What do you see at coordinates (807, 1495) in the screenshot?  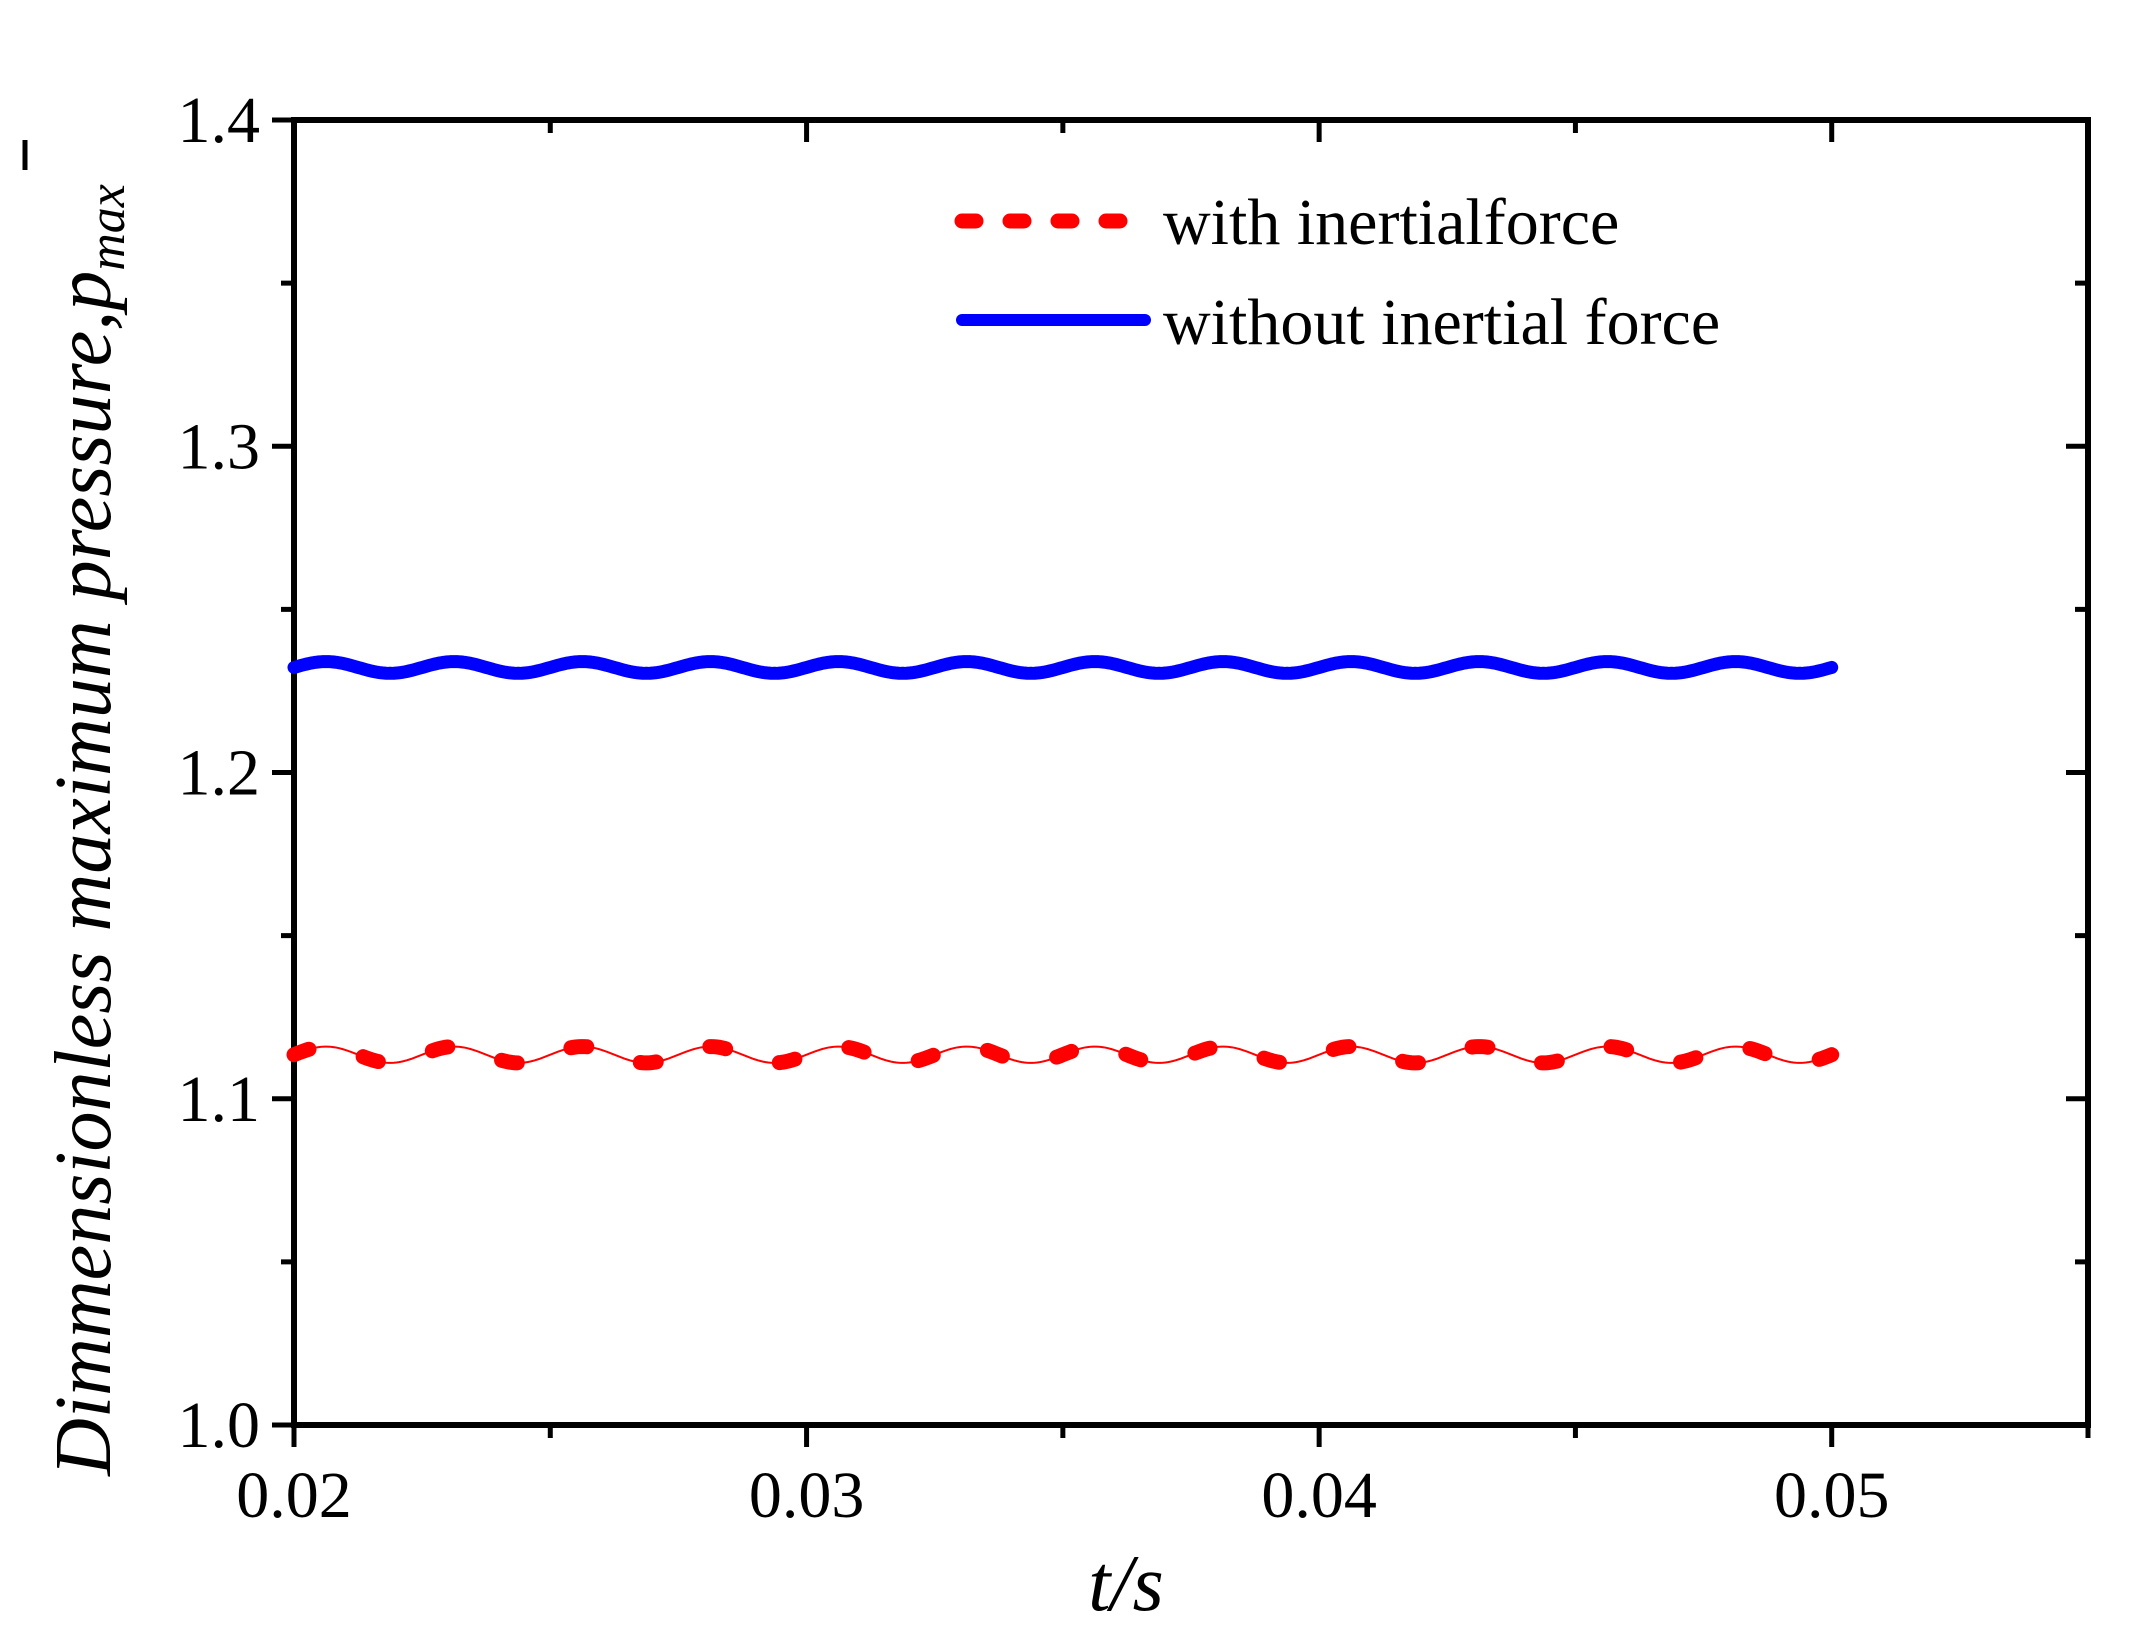 I see `x-tick-label: 0.03` at bounding box center [807, 1495].